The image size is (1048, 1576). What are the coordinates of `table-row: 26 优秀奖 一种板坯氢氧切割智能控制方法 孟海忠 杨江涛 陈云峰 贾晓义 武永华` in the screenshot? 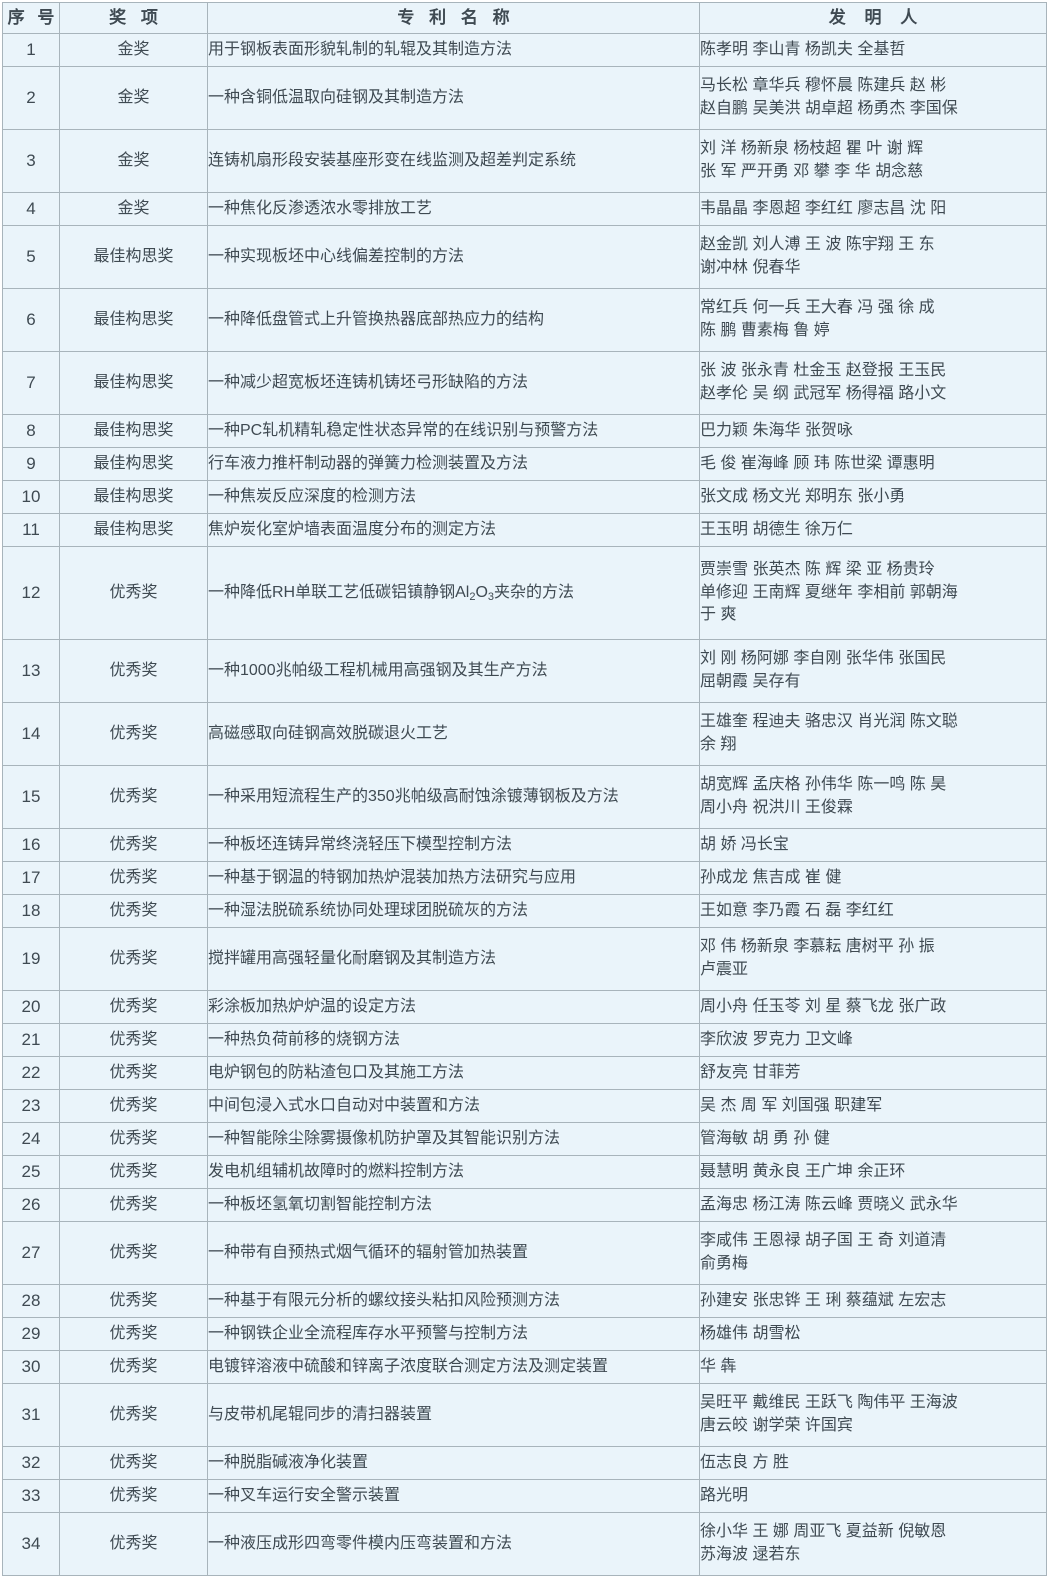 It's located at (524, 1205).